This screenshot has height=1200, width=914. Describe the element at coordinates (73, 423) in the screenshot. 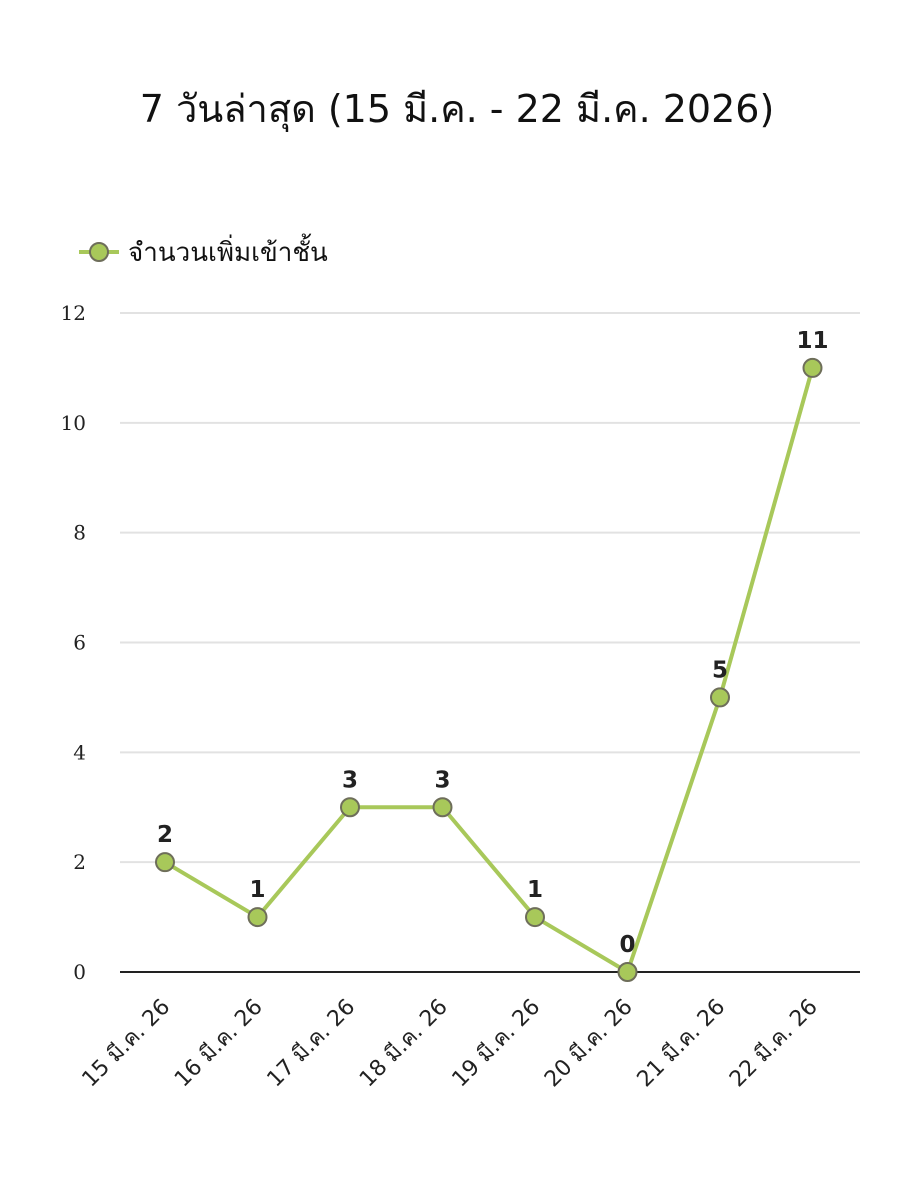

I see `y-tick-label: 10` at that location.